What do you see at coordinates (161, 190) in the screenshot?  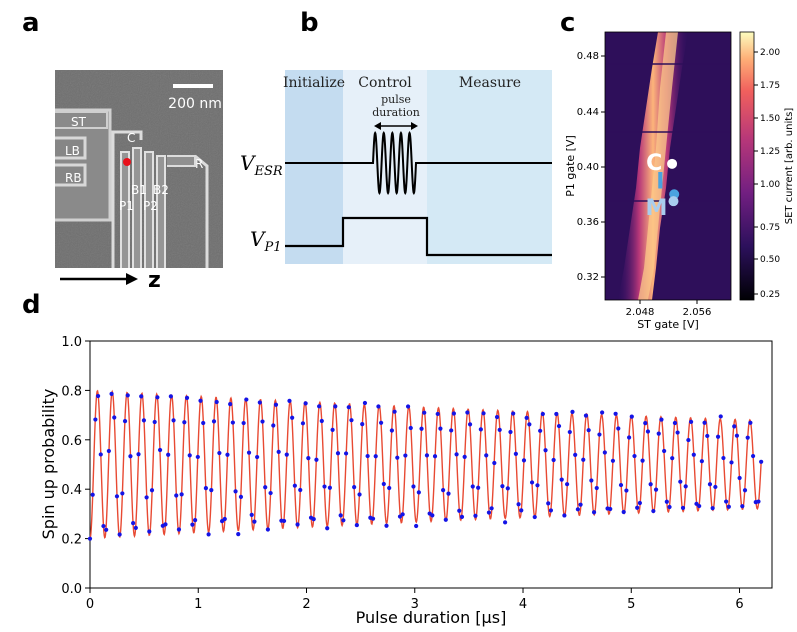 I see `gate-label-b2: B2` at bounding box center [161, 190].